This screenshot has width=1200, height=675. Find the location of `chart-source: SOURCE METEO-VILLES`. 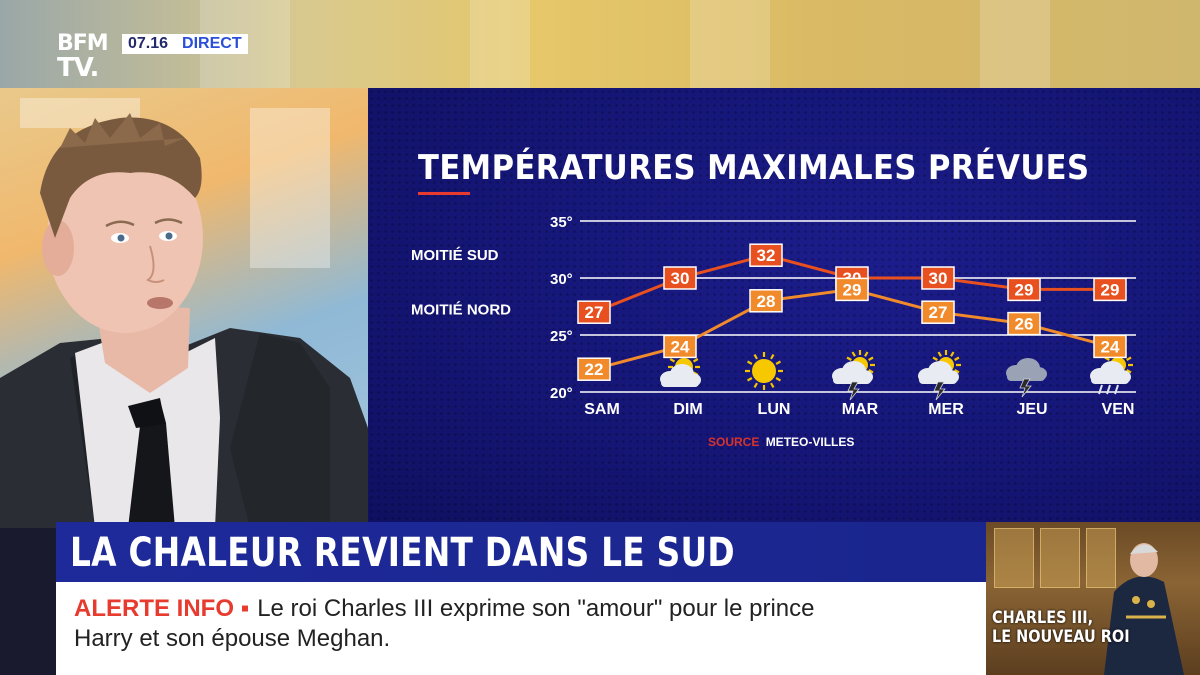

chart-source: SOURCE METEO-VILLES is located at coordinates (781, 442).